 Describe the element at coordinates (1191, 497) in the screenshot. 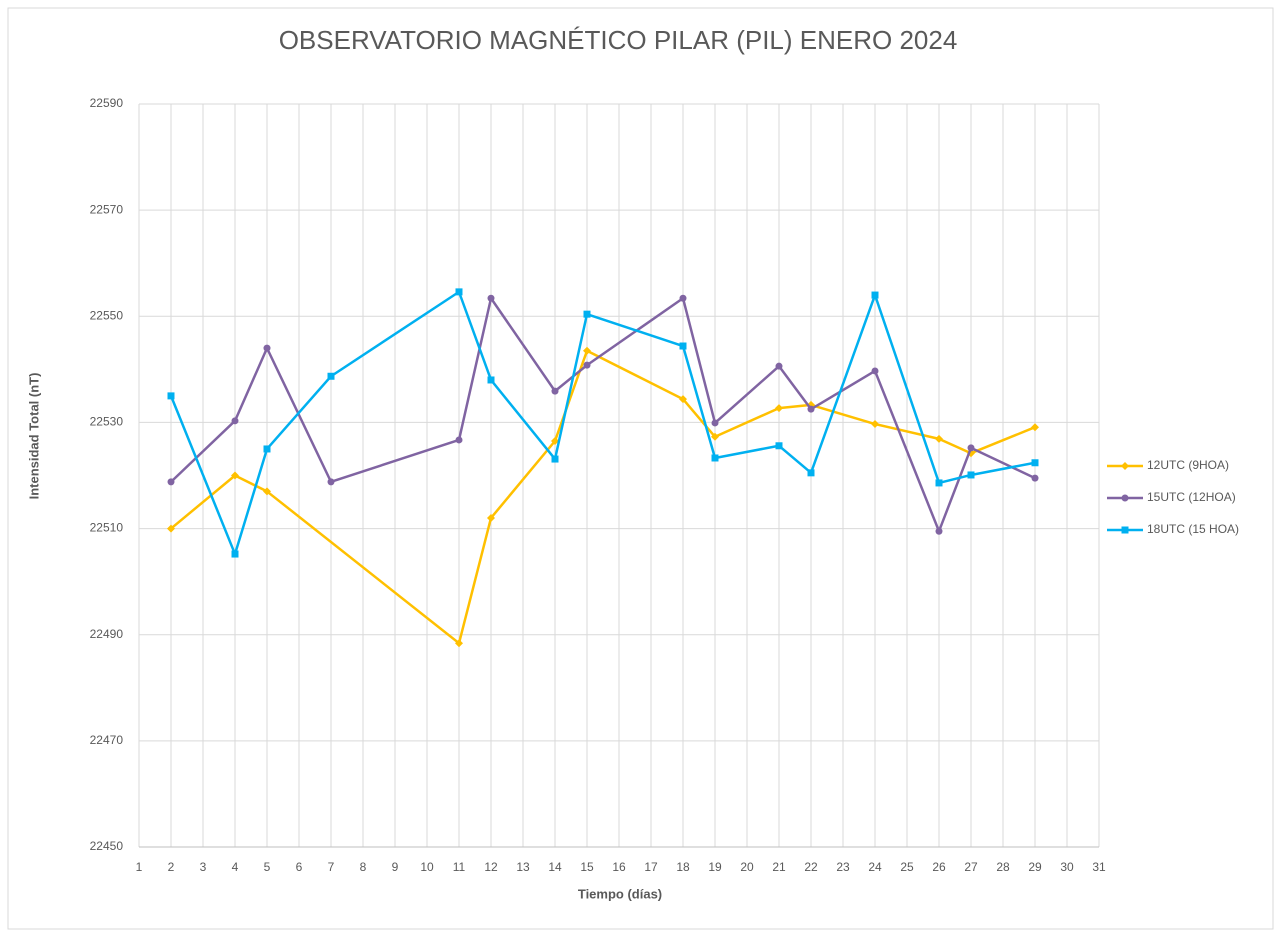

I see `legend-label: 15UTC (12HOA)` at that location.